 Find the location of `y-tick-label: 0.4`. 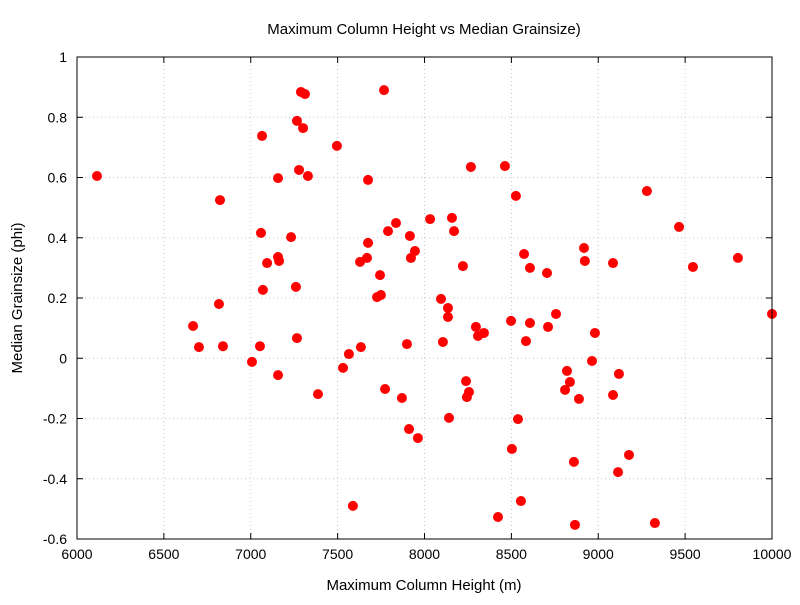

y-tick-label: 0.4 is located at coordinates (58, 238).